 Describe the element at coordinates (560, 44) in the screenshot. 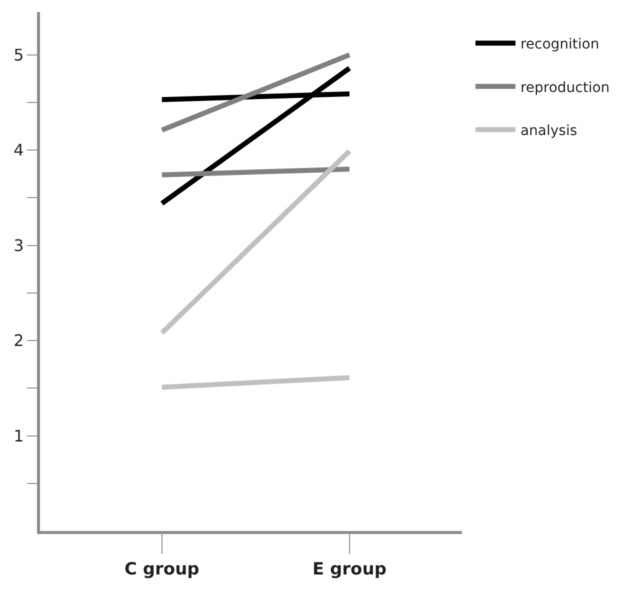

I see `legend-label: recognition` at that location.